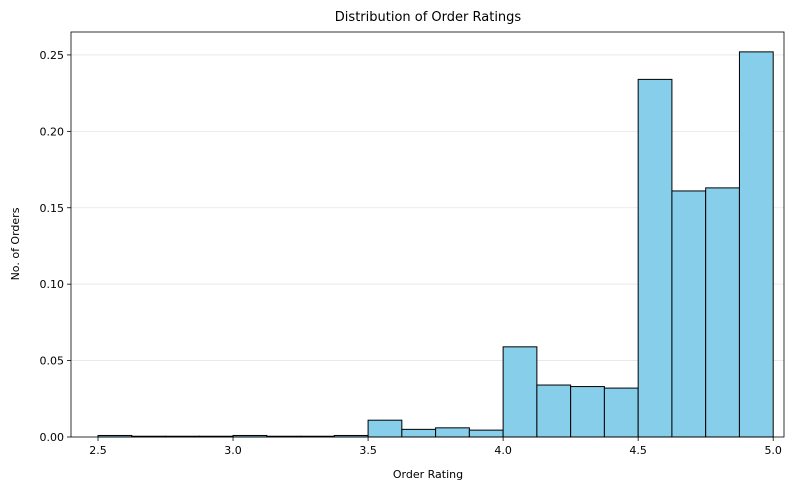  Describe the element at coordinates (52, 131) in the screenshot. I see `y-tick-label: 0.20` at that location.